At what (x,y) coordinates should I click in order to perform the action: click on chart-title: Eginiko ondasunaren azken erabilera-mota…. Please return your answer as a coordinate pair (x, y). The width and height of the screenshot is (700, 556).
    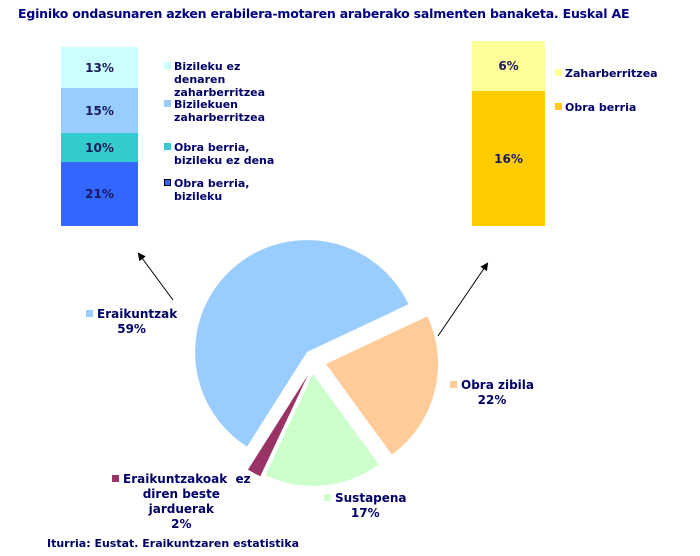
    Looking at the image, I should click on (324, 13).